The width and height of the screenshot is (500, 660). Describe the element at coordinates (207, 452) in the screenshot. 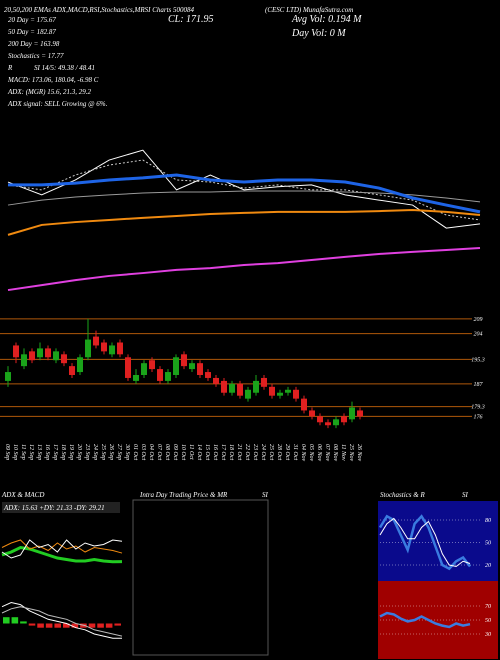

I see `x-tick-label: 15 Oct` at that location.